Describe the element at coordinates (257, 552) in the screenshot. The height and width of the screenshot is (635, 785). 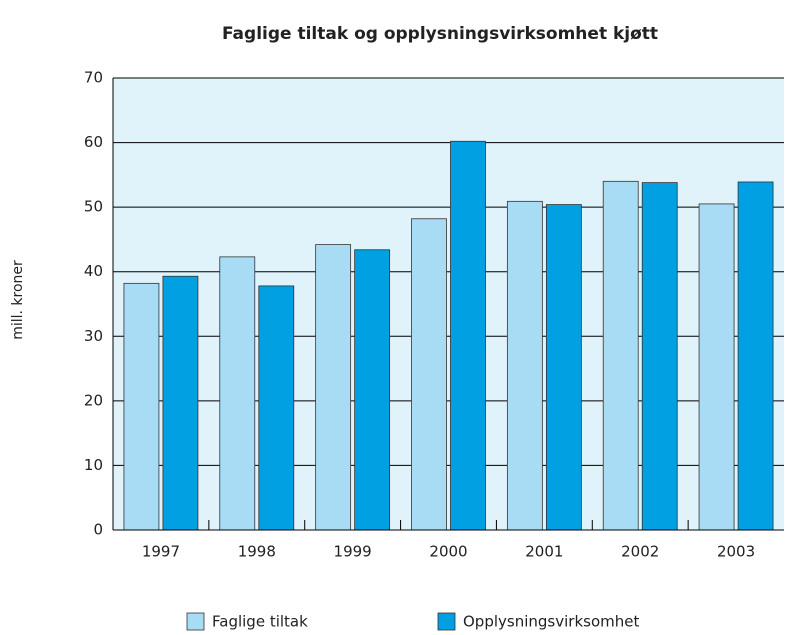
I see `x-tick-label: 1998` at that location.